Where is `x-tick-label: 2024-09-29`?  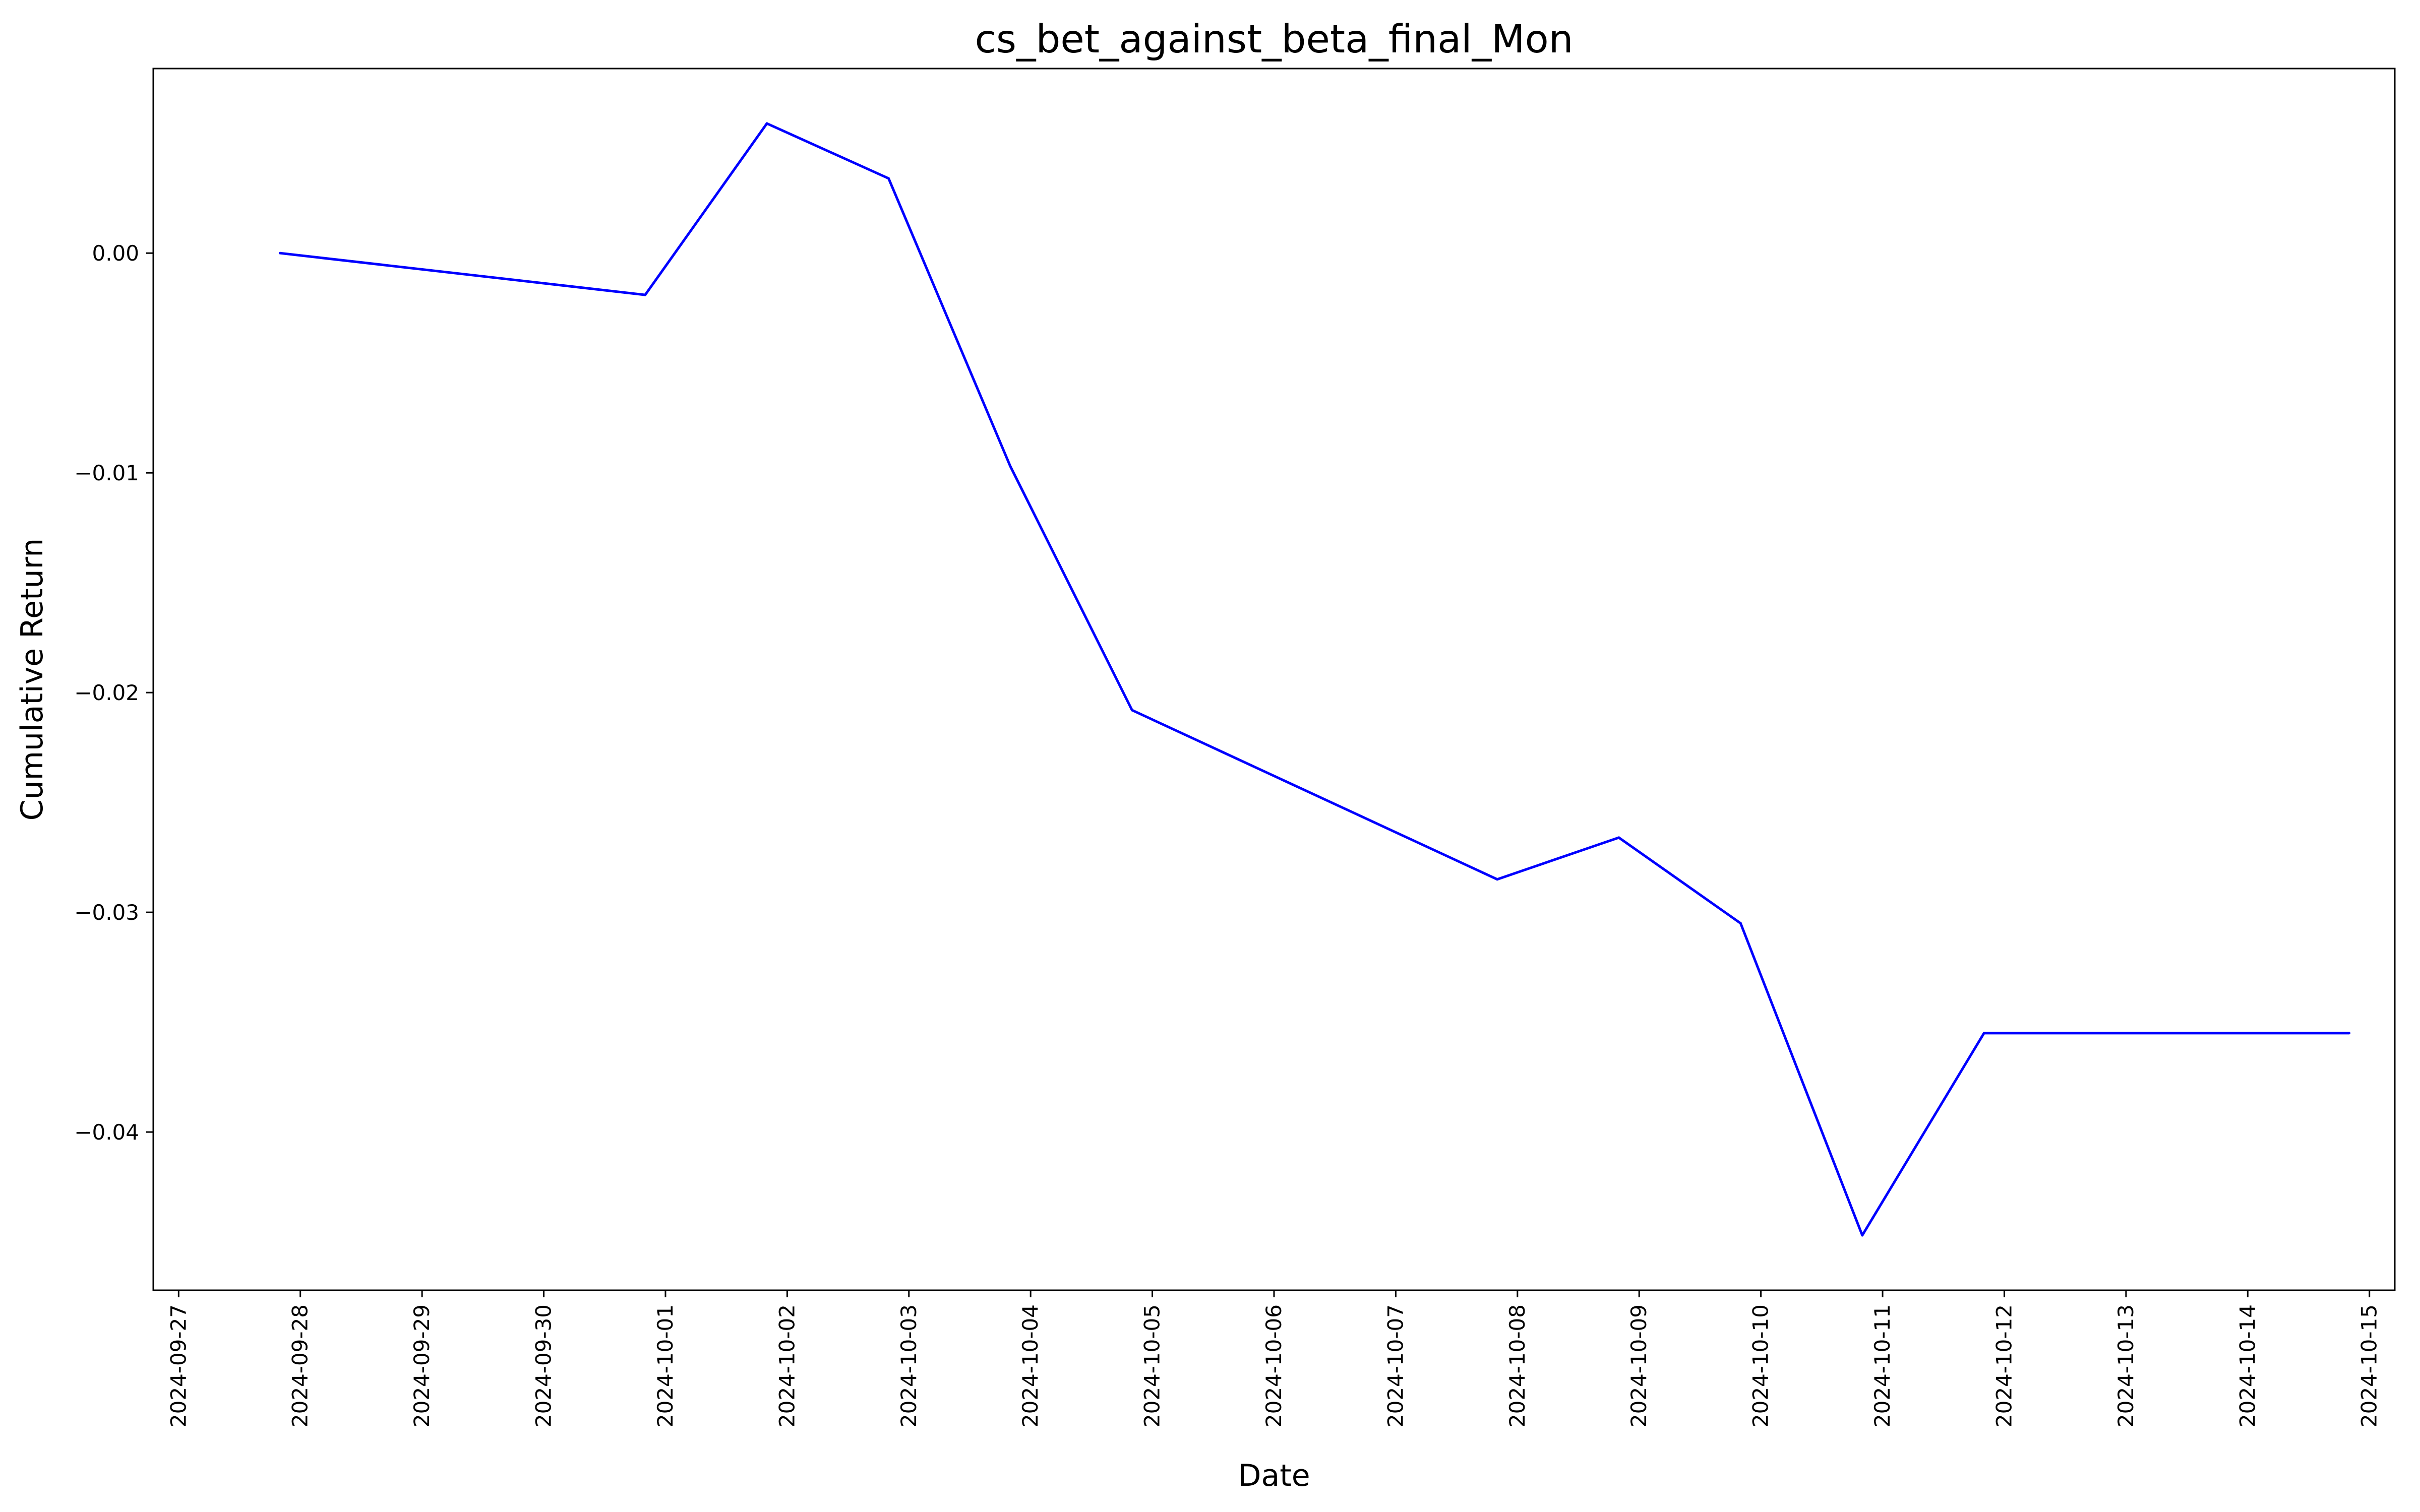
x-tick-label: 2024-09-29 is located at coordinates (421, 1366).